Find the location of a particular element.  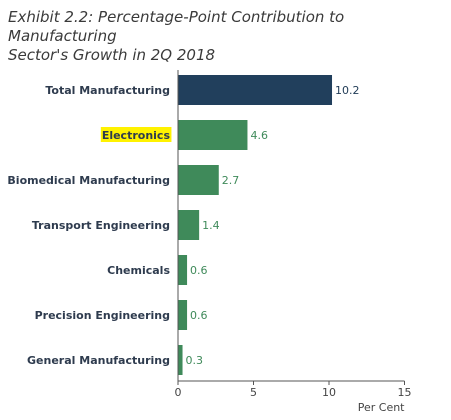

value-label-general-manufacturing: 0.3 is located at coordinates (195, 360).